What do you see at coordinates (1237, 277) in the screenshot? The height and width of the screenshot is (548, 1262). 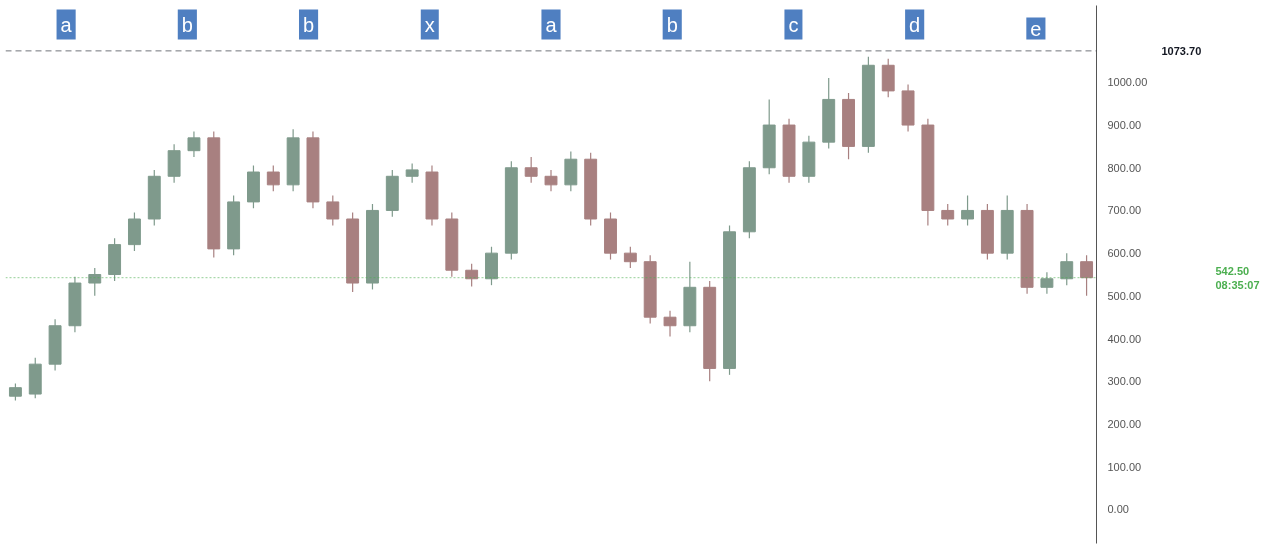 I see `ref-line-label: 542.50 08:35:07` at bounding box center [1237, 277].